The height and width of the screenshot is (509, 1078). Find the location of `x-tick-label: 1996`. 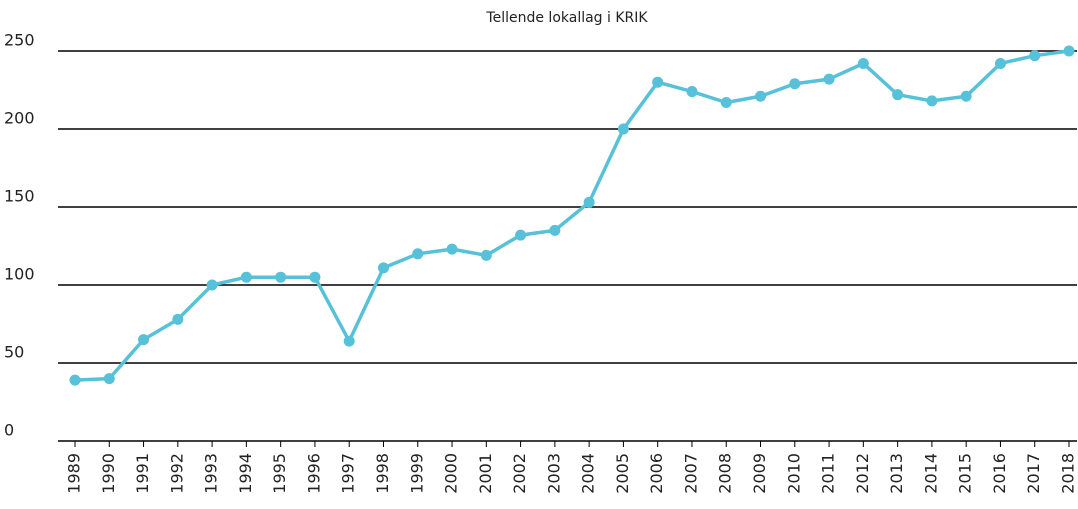

x-tick-label: 1996 is located at coordinates (313, 473).